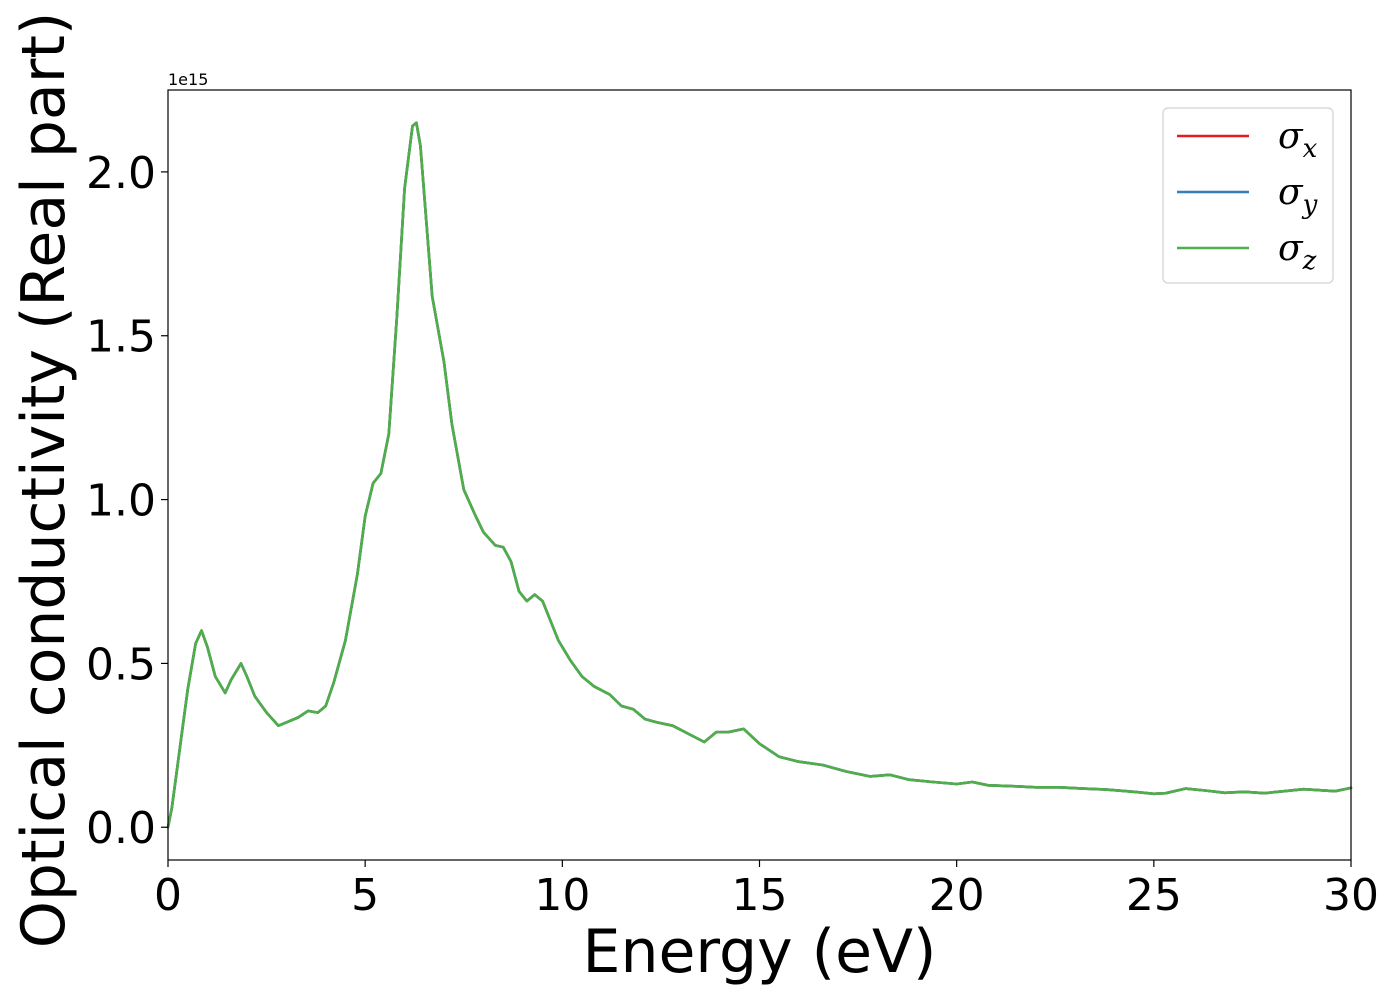  Describe the element at coordinates (121, 173) in the screenshot. I see `y-tick-label: 2.0` at that location.